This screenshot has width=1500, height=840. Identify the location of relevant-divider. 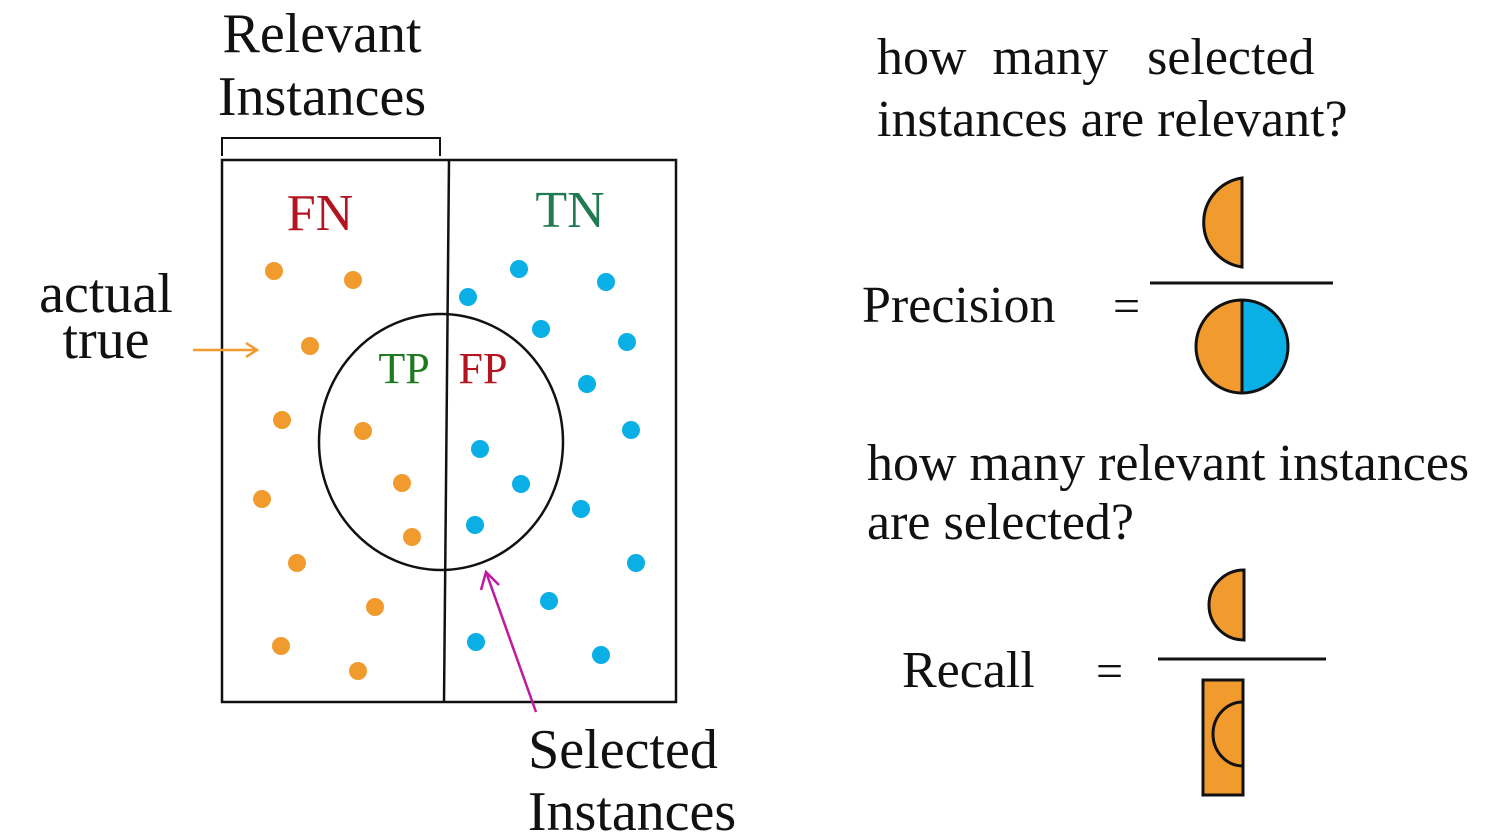
(446, 431).